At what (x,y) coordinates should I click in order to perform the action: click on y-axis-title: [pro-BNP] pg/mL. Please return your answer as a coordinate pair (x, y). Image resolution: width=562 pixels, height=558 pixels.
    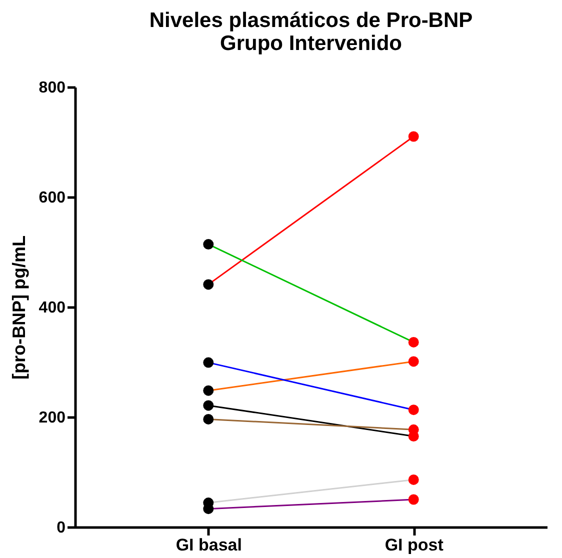
    Looking at the image, I should click on (18, 308).